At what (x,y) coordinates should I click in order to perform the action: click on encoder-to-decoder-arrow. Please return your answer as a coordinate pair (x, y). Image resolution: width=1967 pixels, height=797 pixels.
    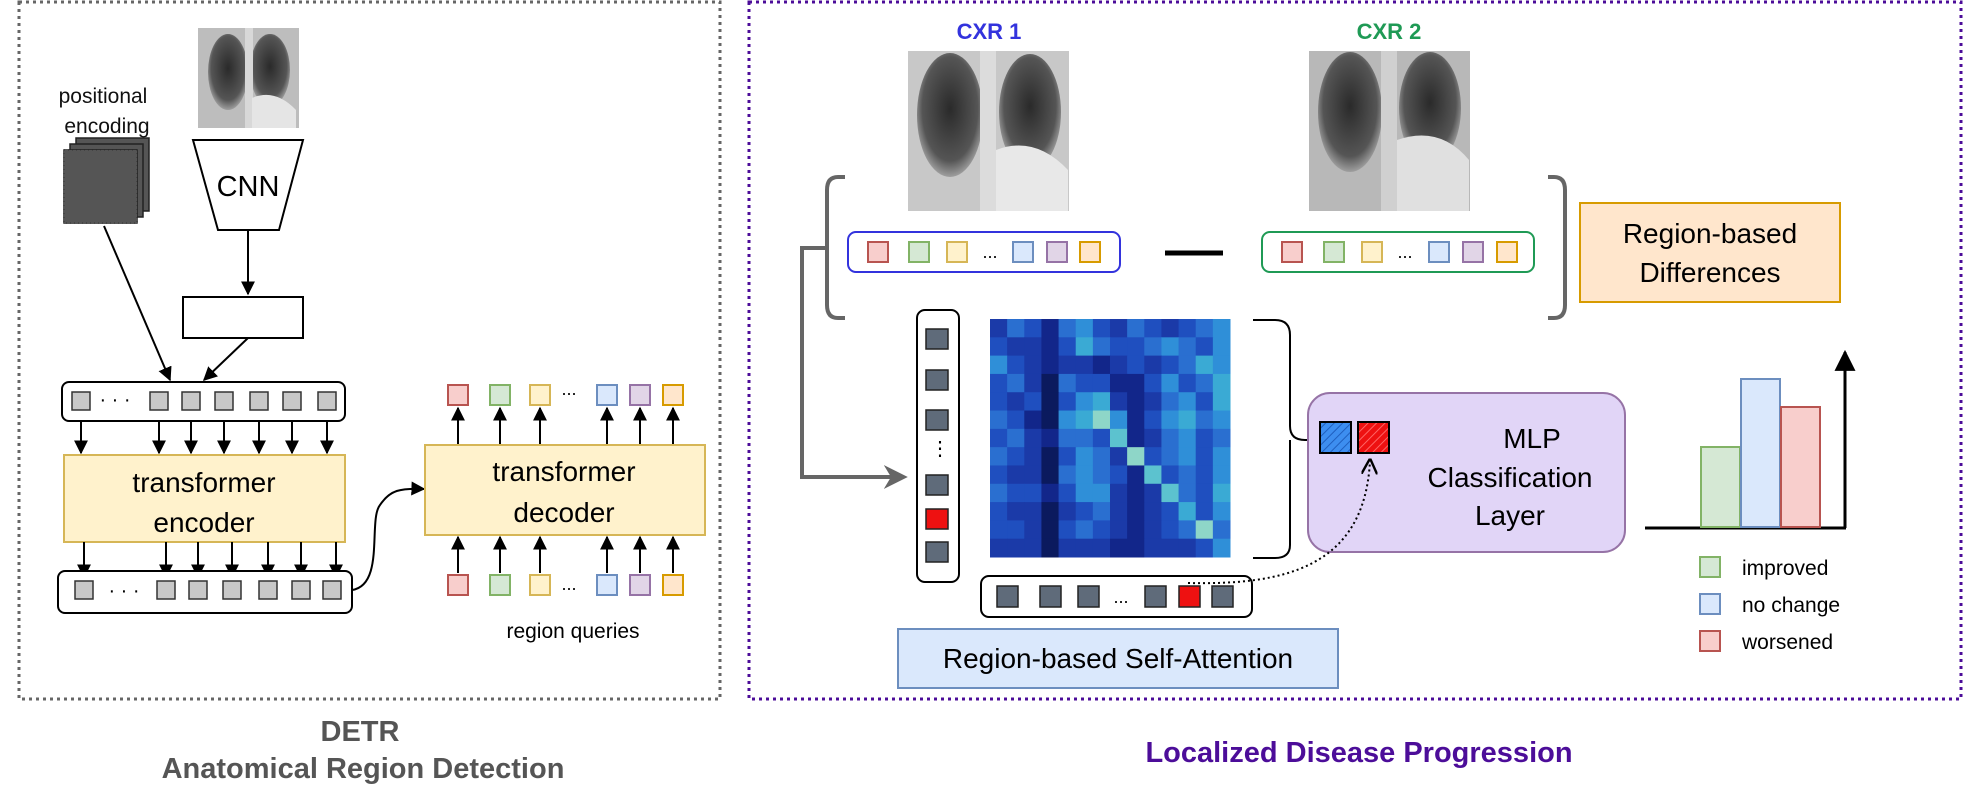
    Looking at the image, I should click on (388, 536).